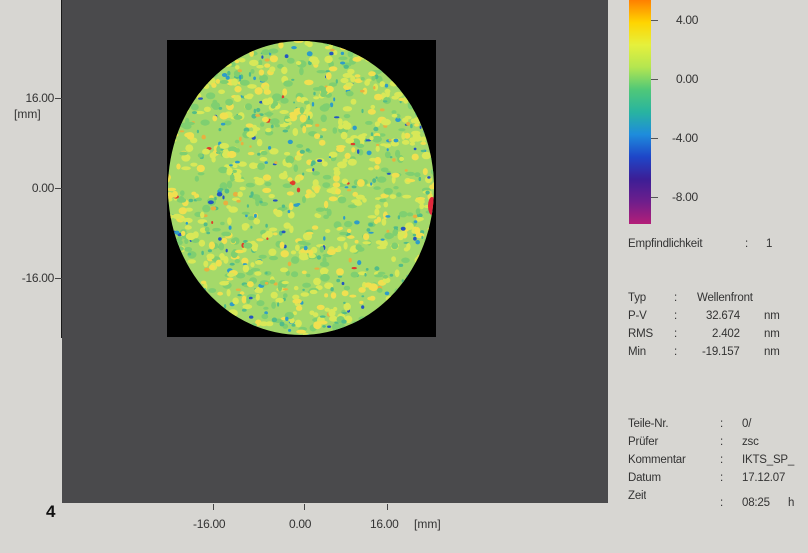 The image size is (808, 553). I want to click on stat-value: 32.674, so click(723, 316).